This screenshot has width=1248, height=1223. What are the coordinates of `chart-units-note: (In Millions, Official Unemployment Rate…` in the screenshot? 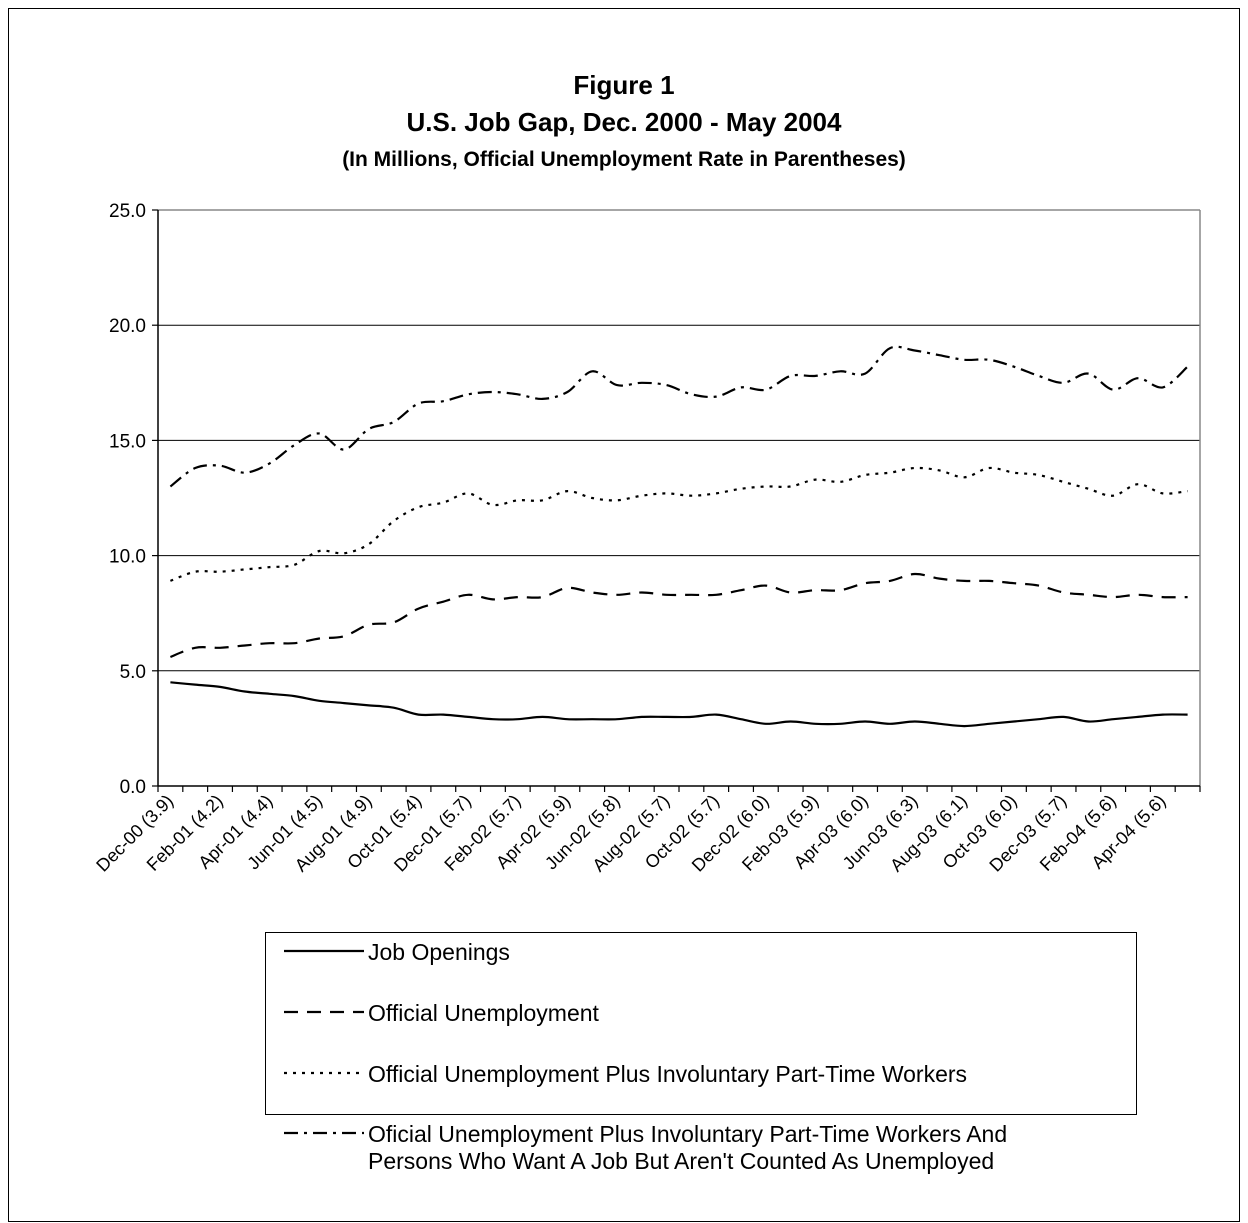 It's located at (624, 159).